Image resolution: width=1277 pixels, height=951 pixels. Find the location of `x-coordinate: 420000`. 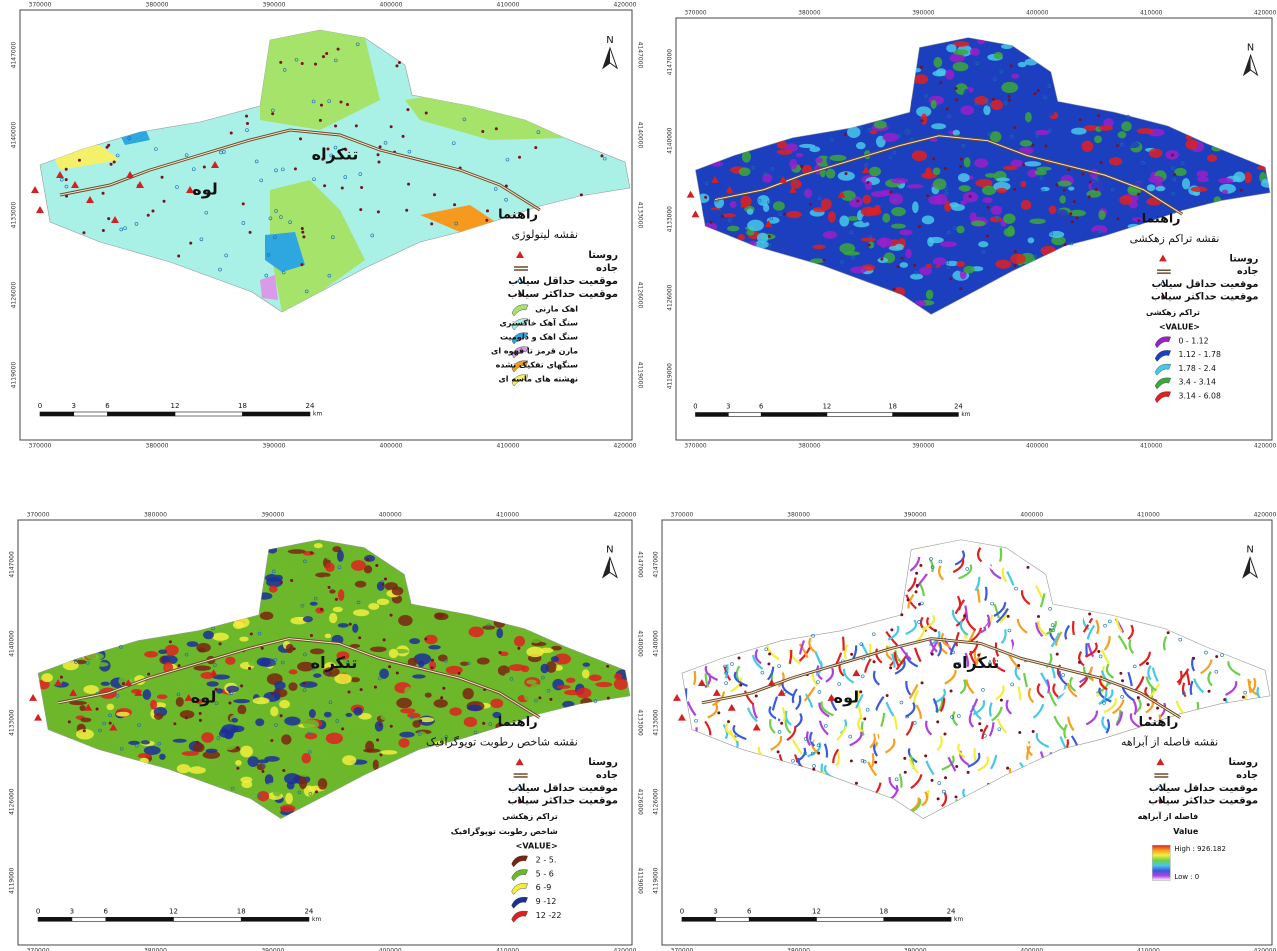

x-coordinate: 420000 is located at coordinates (1265, 949).